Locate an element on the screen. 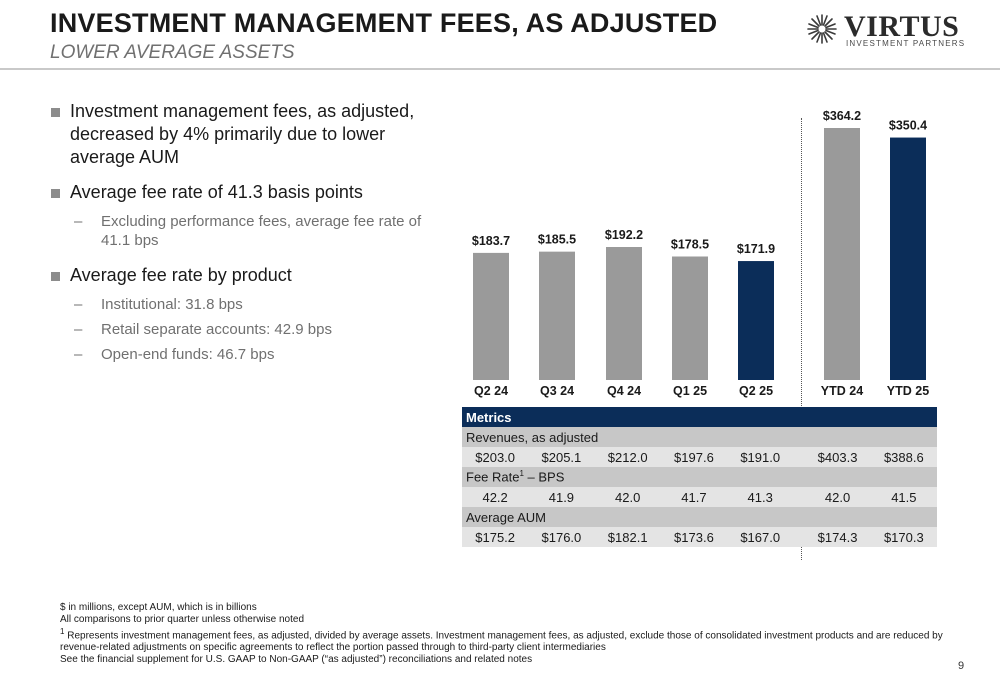  metric-label: Revenues, as adjusted is located at coordinates (699, 437).